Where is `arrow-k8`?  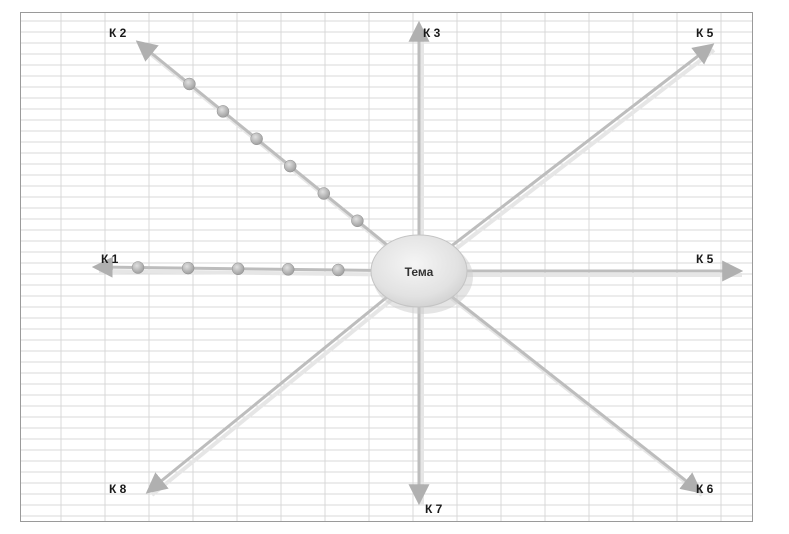 arrow-k8 is located at coordinates (282, 381).